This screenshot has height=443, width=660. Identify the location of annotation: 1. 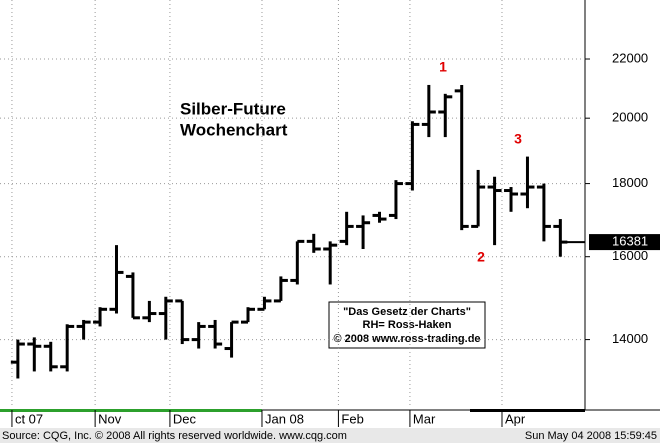
(443, 67).